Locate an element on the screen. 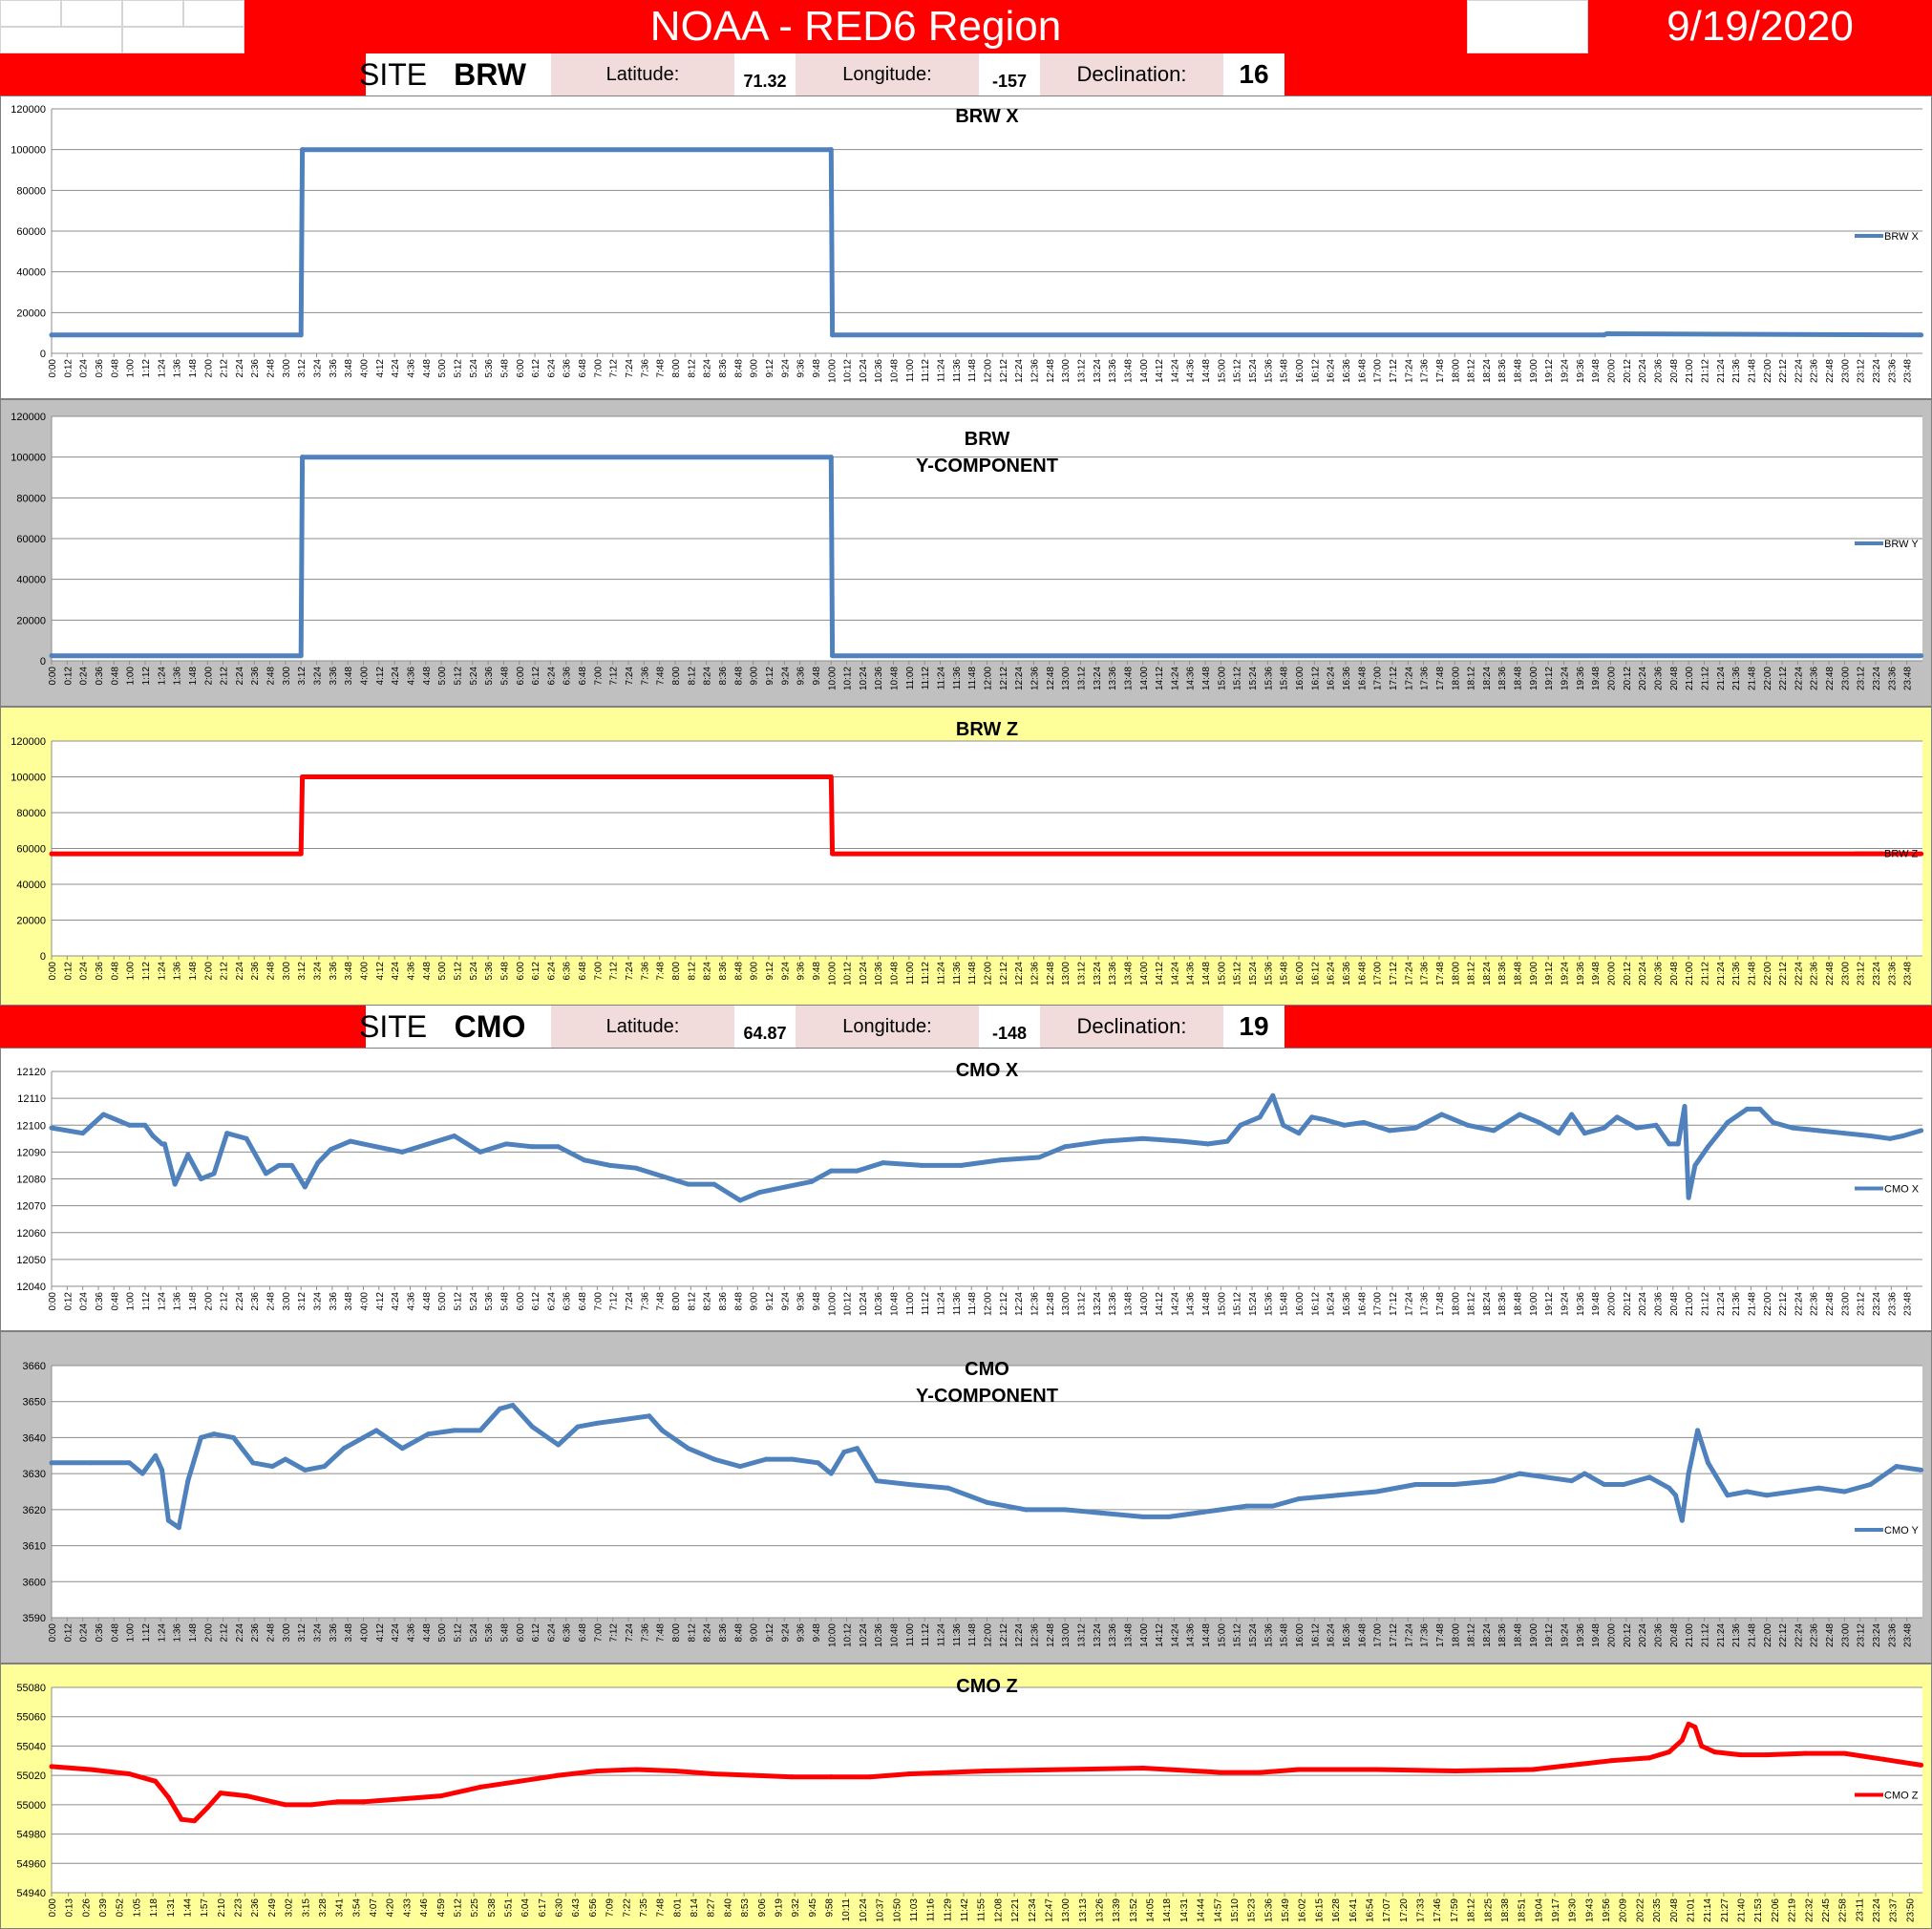 The height and width of the screenshot is (1929, 1932). x-tick-label: 11:12 is located at coordinates (926, 1304).